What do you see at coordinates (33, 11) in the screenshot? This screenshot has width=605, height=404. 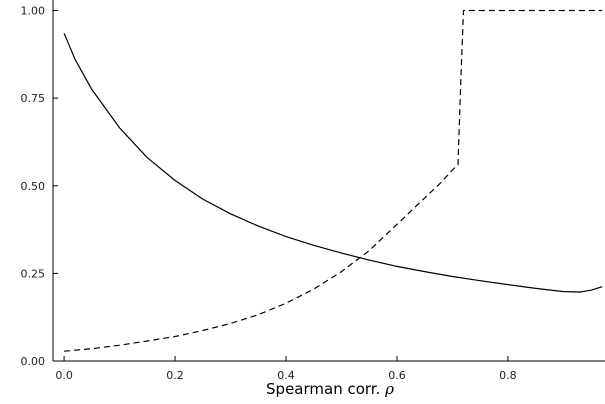 I see `y-tick-label: 1.00` at bounding box center [33, 11].